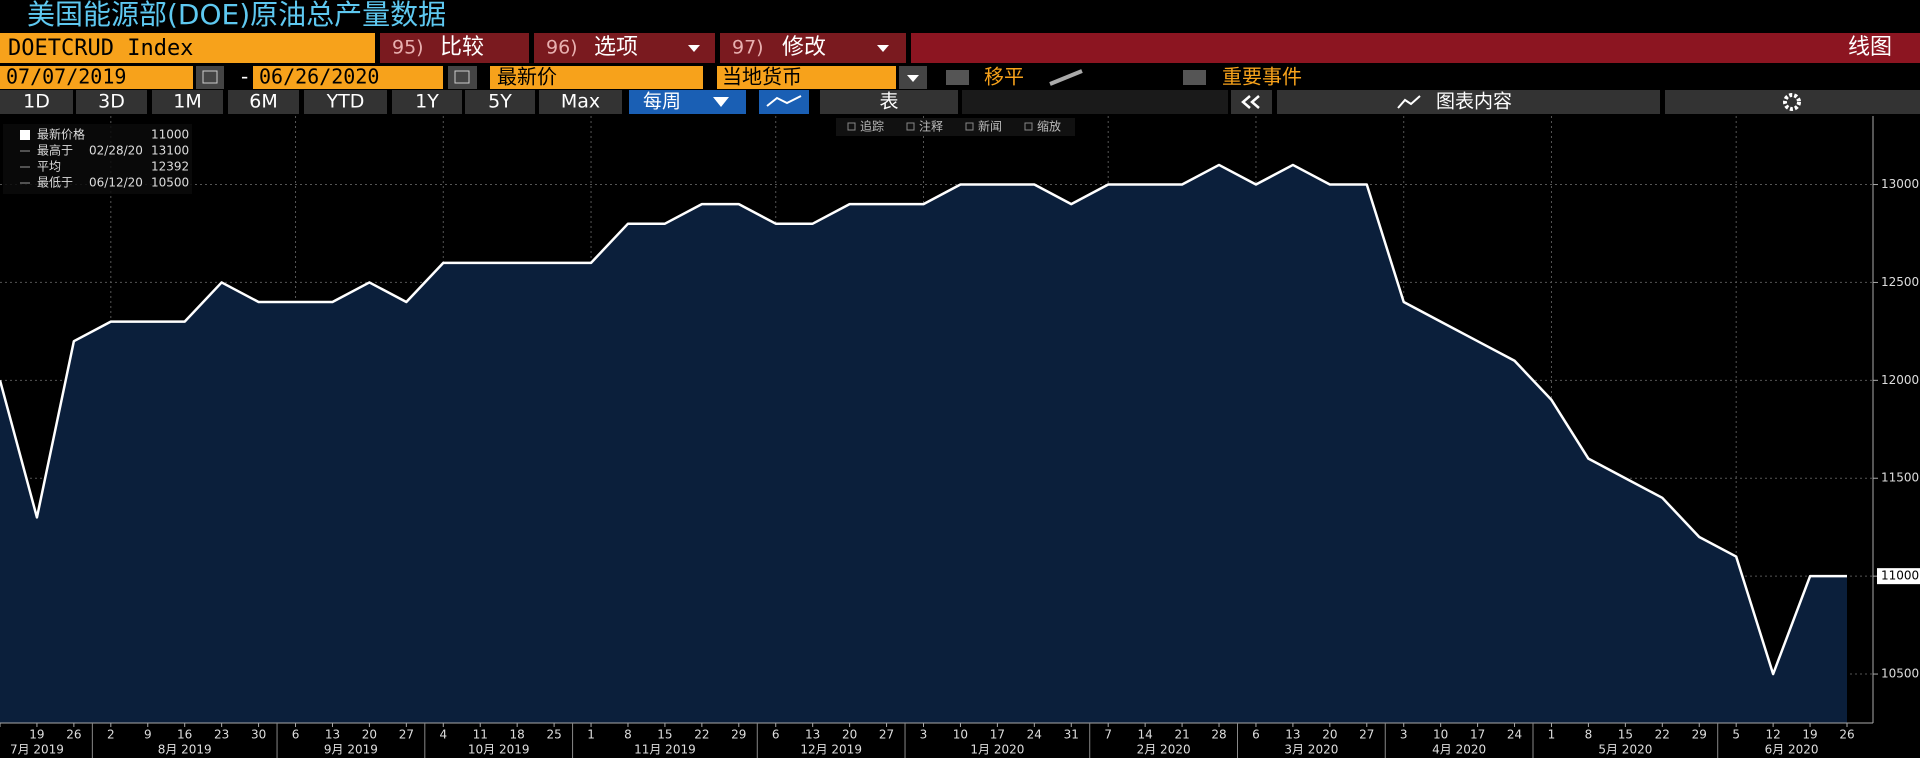 This screenshot has height=758, width=1920. Describe the element at coordinates (665, 750) in the screenshot. I see `month-label: 11月 2019` at that location.